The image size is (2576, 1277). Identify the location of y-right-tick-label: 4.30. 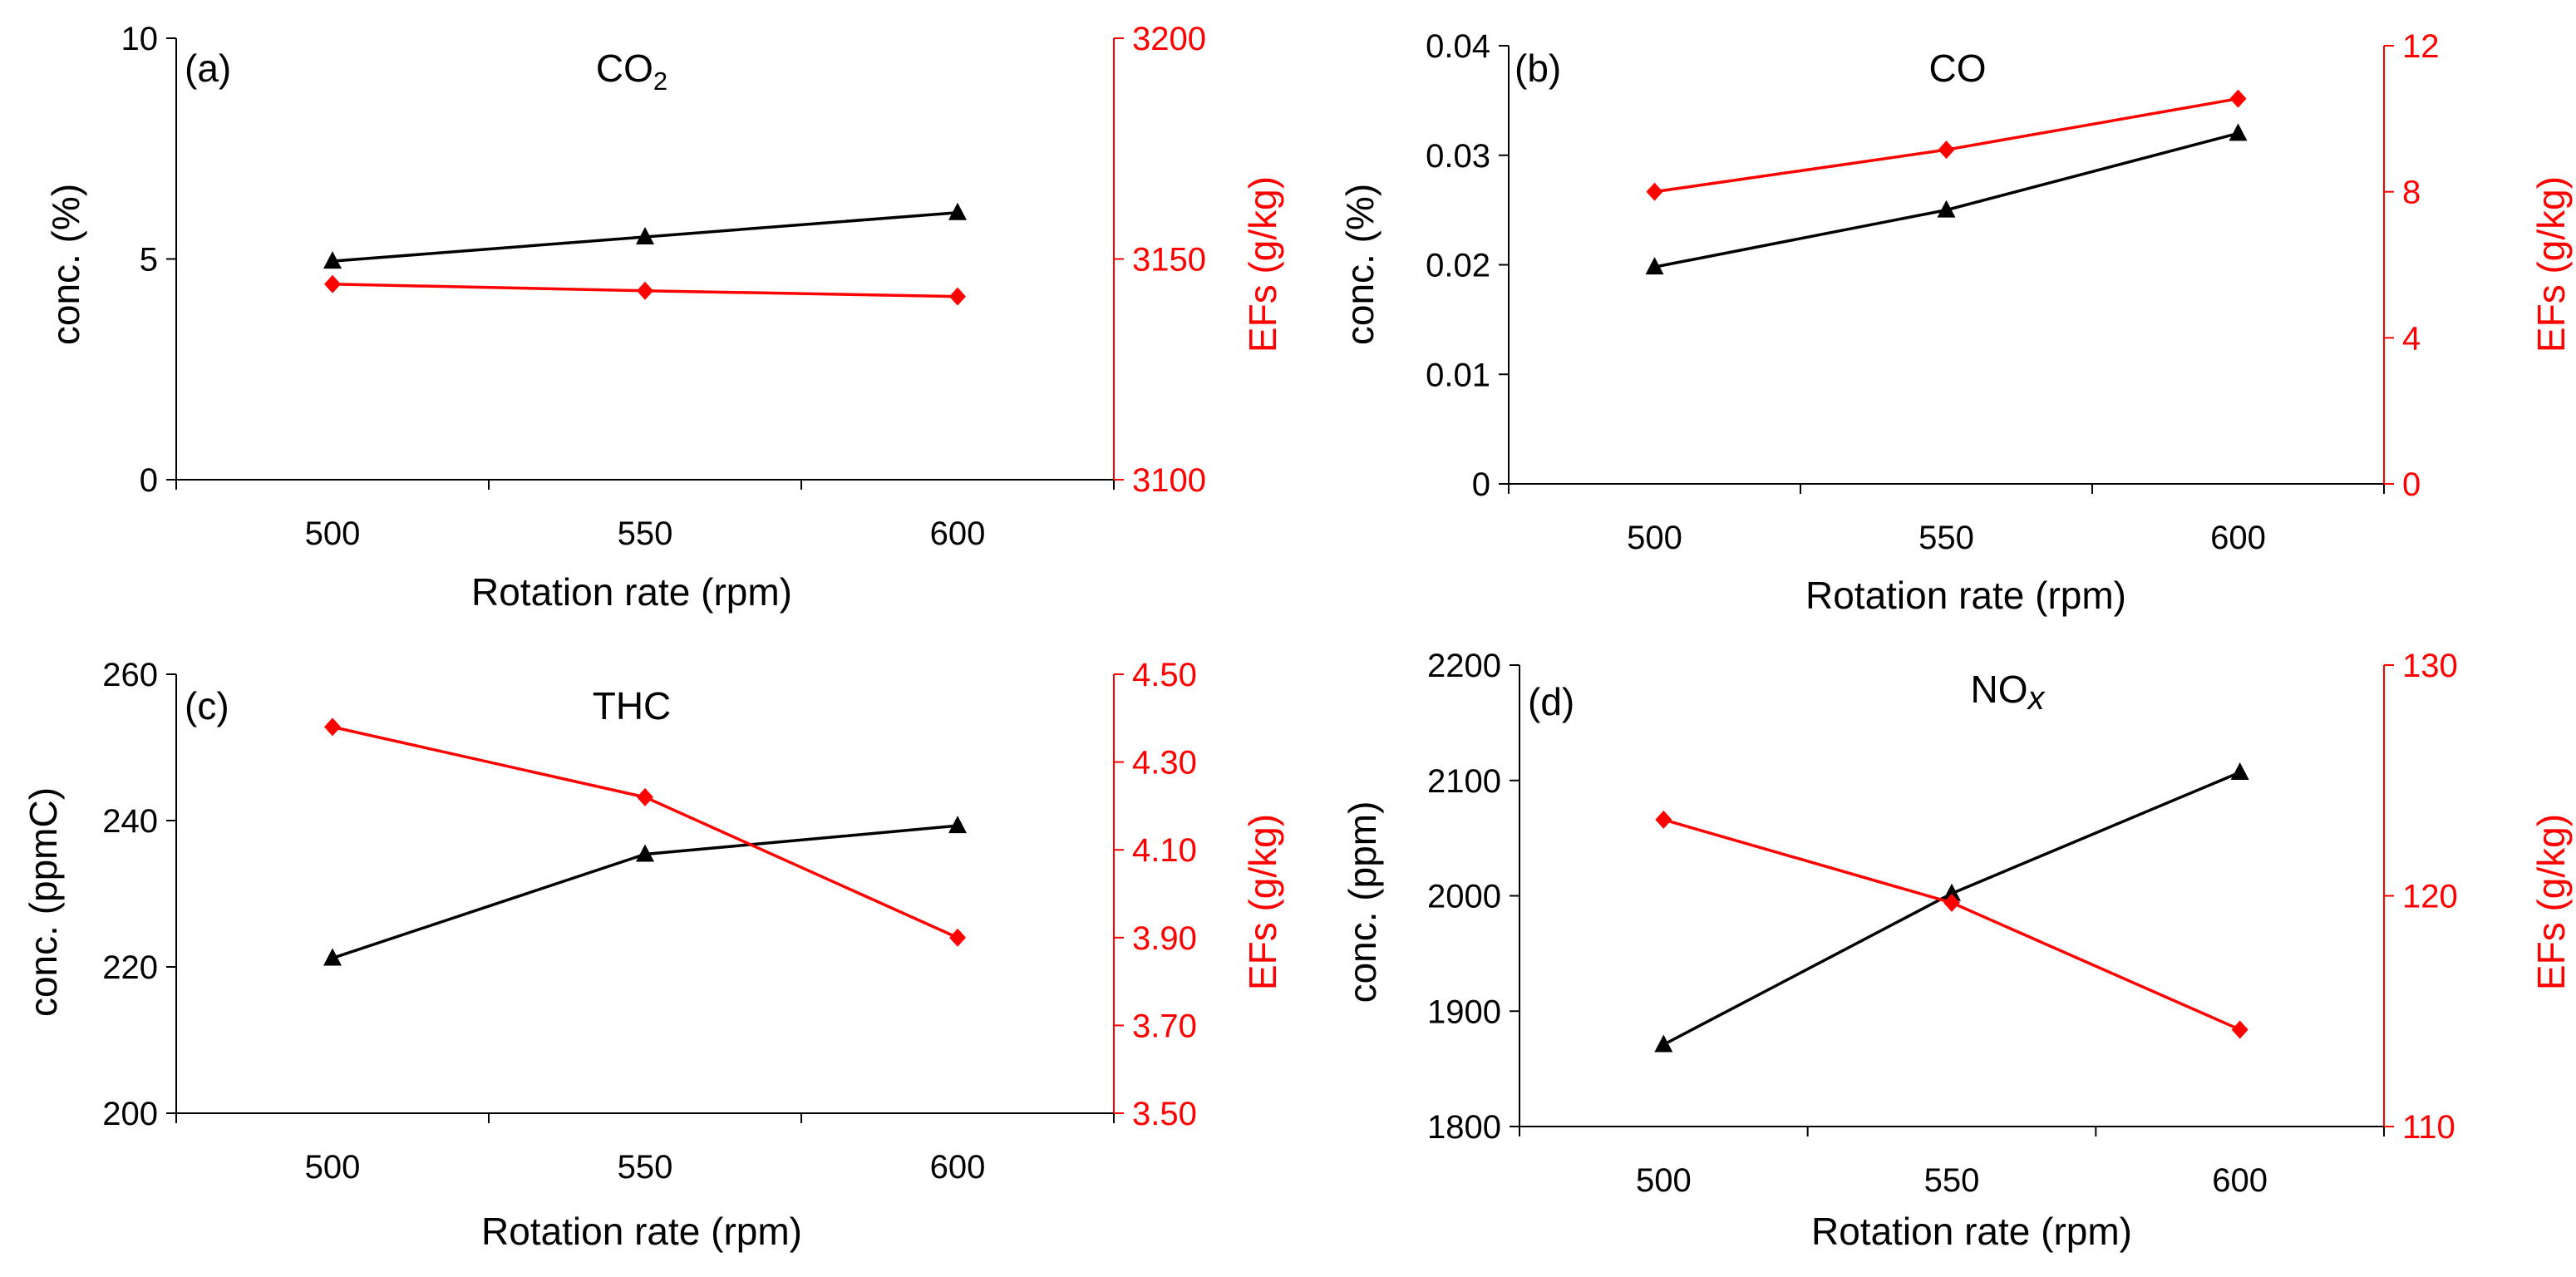
(1164, 763).